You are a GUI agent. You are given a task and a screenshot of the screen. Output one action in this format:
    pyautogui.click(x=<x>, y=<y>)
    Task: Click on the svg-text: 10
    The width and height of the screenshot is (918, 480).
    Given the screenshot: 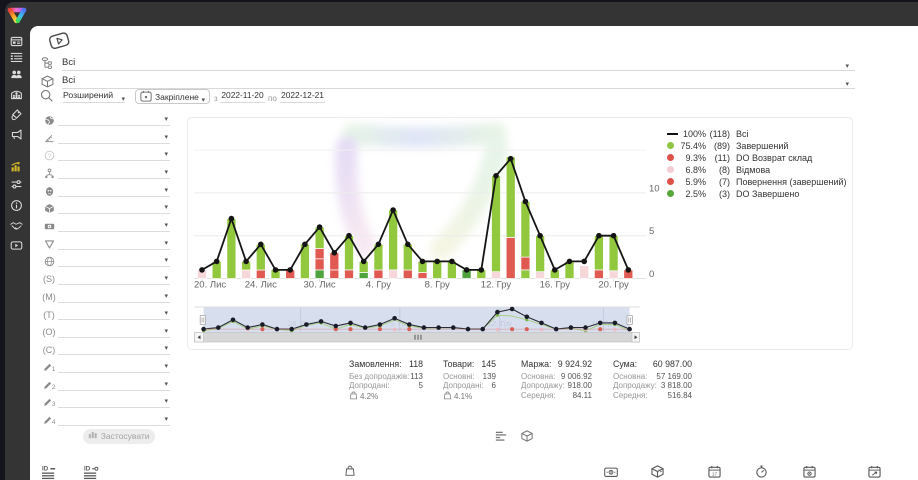 What is the action you would take?
    pyautogui.click(x=654, y=188)
    